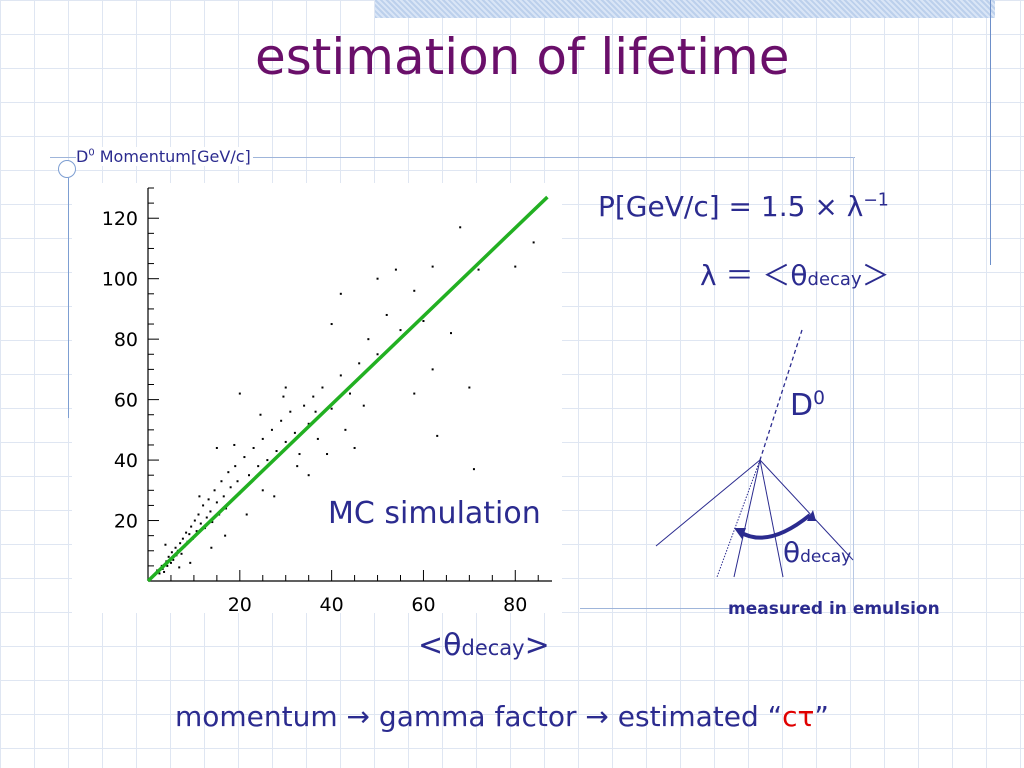 This screenshot has width=1024, height=768. What do you see at coordinates (775, 526) in the screenshot?
I see `angle-arc` at bounding box center [775, 526].